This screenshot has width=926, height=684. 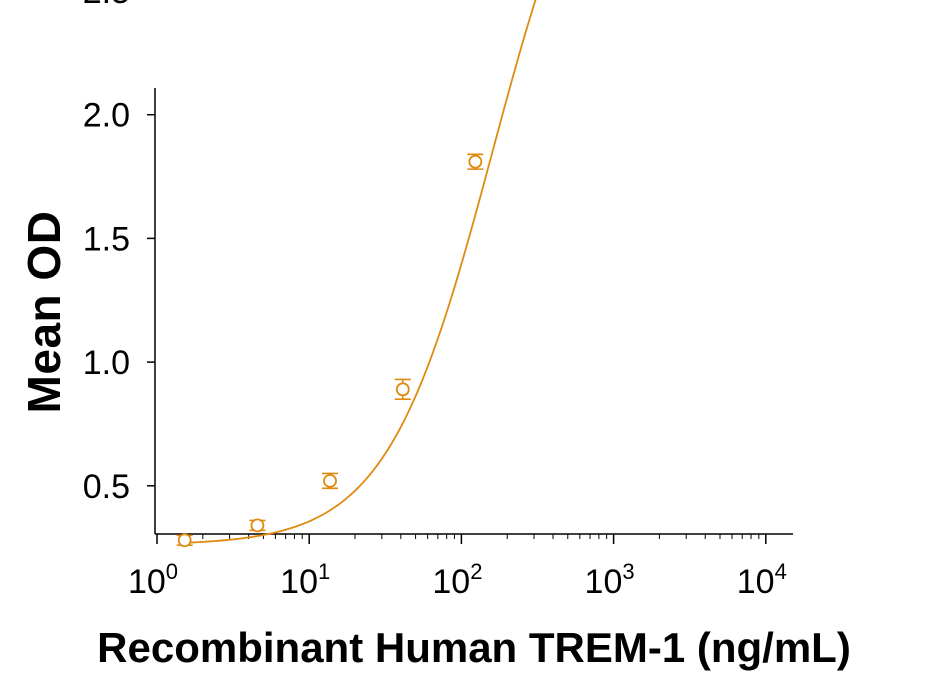 I want to click on x-tick-label: 10¹, so click(x=305, y=580).